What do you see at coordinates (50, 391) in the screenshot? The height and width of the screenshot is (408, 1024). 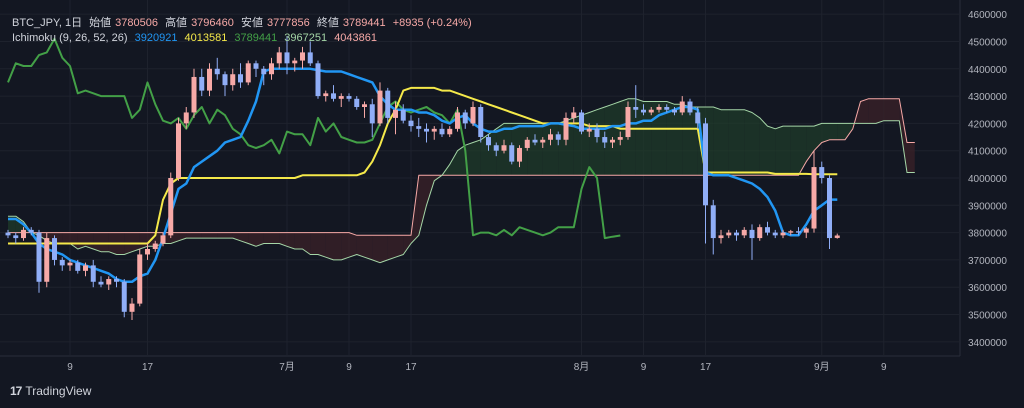 I see `tradingview-logo: 17 TradingView` at bounding box center [50, 391].